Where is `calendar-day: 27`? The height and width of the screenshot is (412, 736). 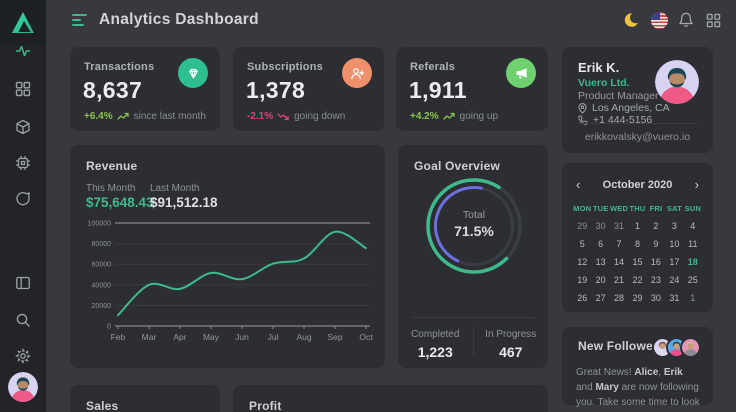
calendar-day: 27 is located at coordinates (600, 298).